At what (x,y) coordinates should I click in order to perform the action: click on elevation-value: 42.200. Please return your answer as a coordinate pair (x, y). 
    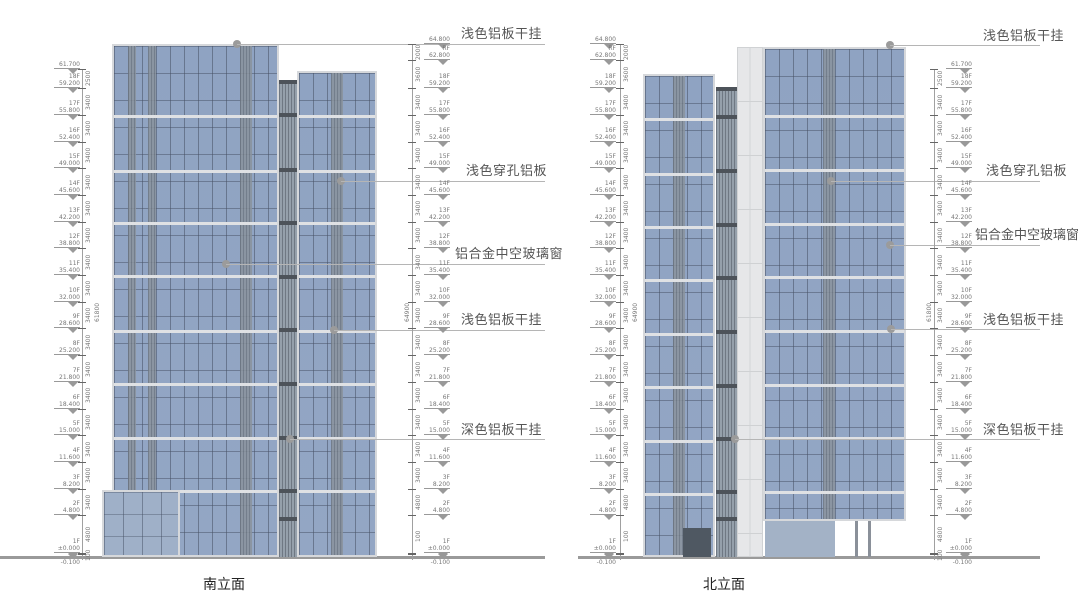
    Looking at the image, I should click on (67, 218).